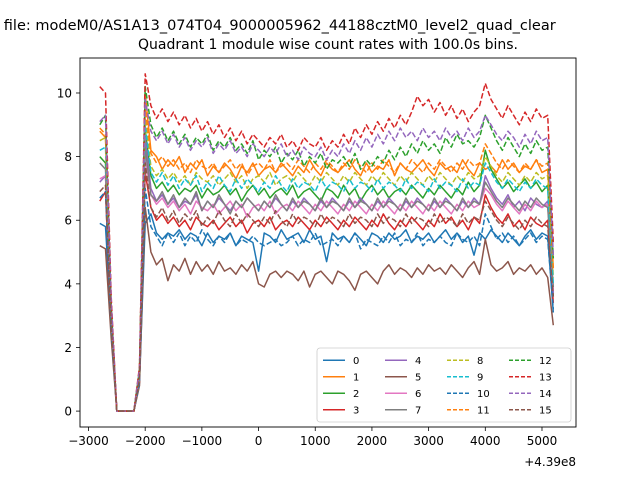 The image size is (640, 480). I want to click on x-tick-label: 2000, so click(372, 441).